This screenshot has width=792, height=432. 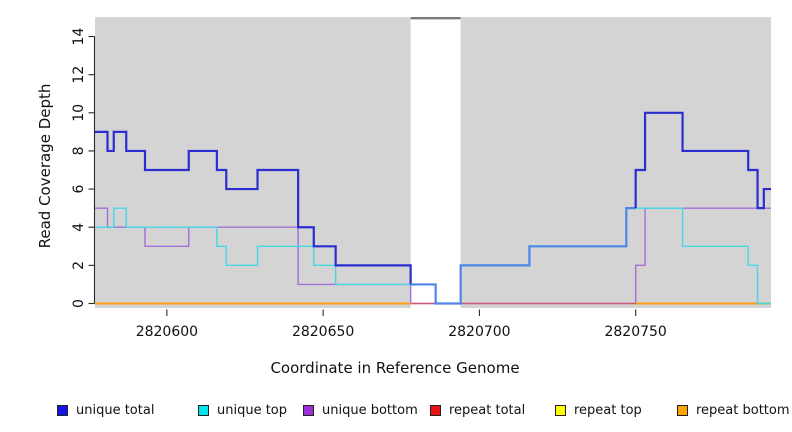 I want to click on y-tick-label: 6, so click(x=79, y=189).